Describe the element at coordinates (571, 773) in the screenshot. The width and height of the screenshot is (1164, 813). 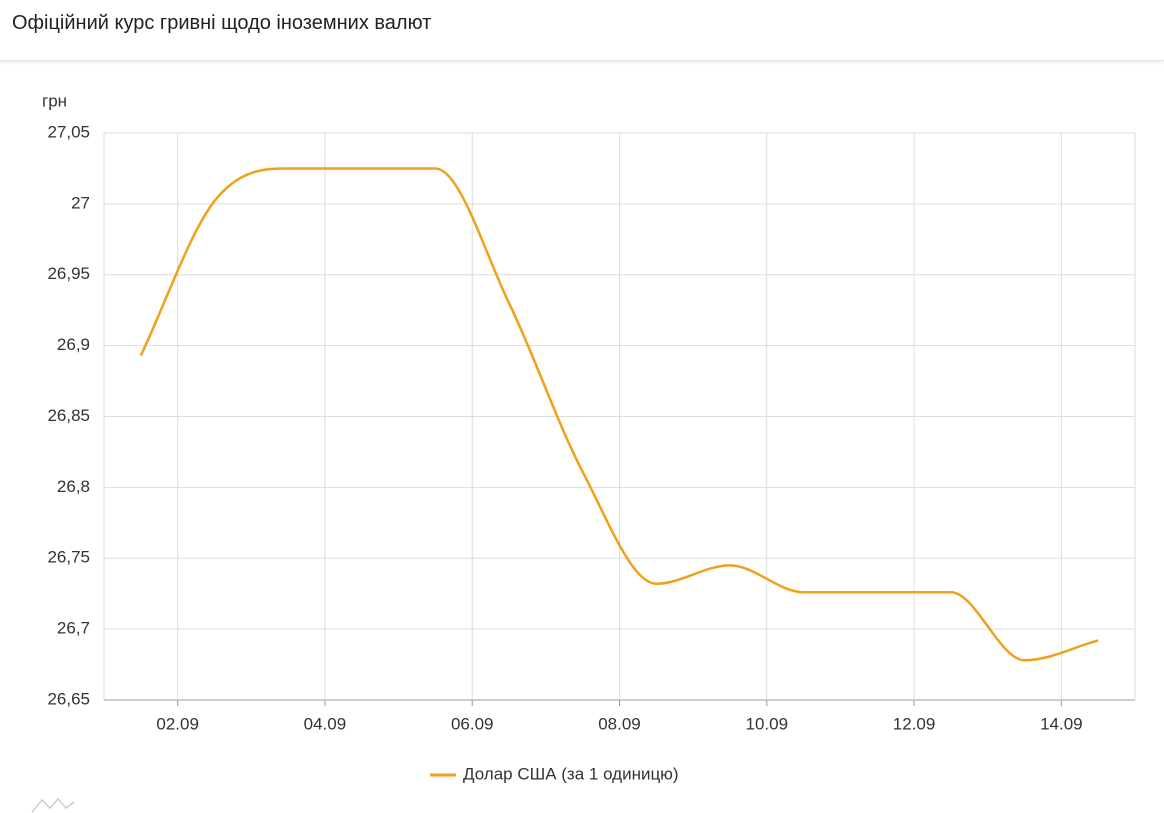
I see `legend-label: Долар США (за 1 одиницю)` at that location.